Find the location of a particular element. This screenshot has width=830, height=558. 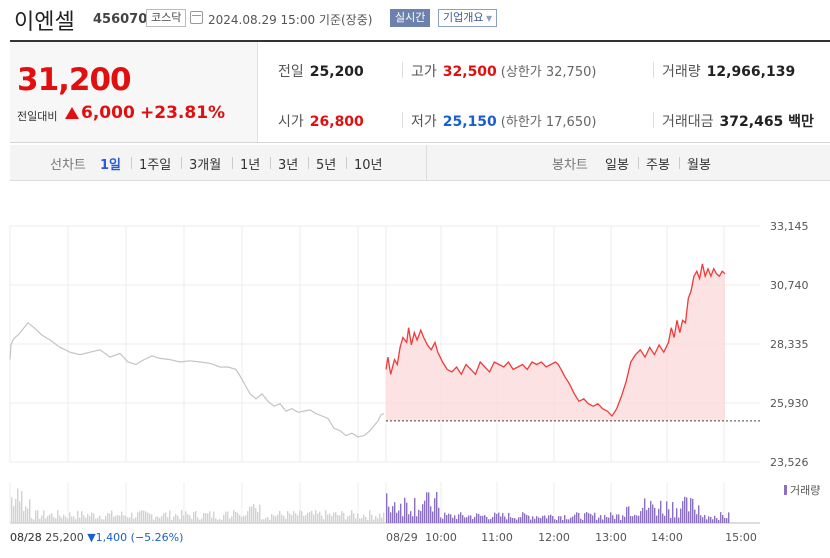

open-cell: 시가 26,800 is located at coordinates (321, 121).